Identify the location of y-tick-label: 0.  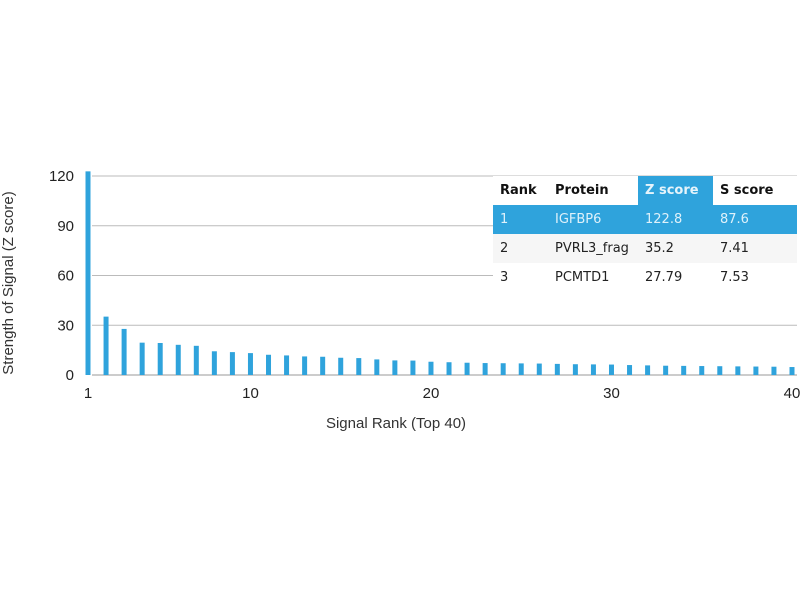
(70, 375).